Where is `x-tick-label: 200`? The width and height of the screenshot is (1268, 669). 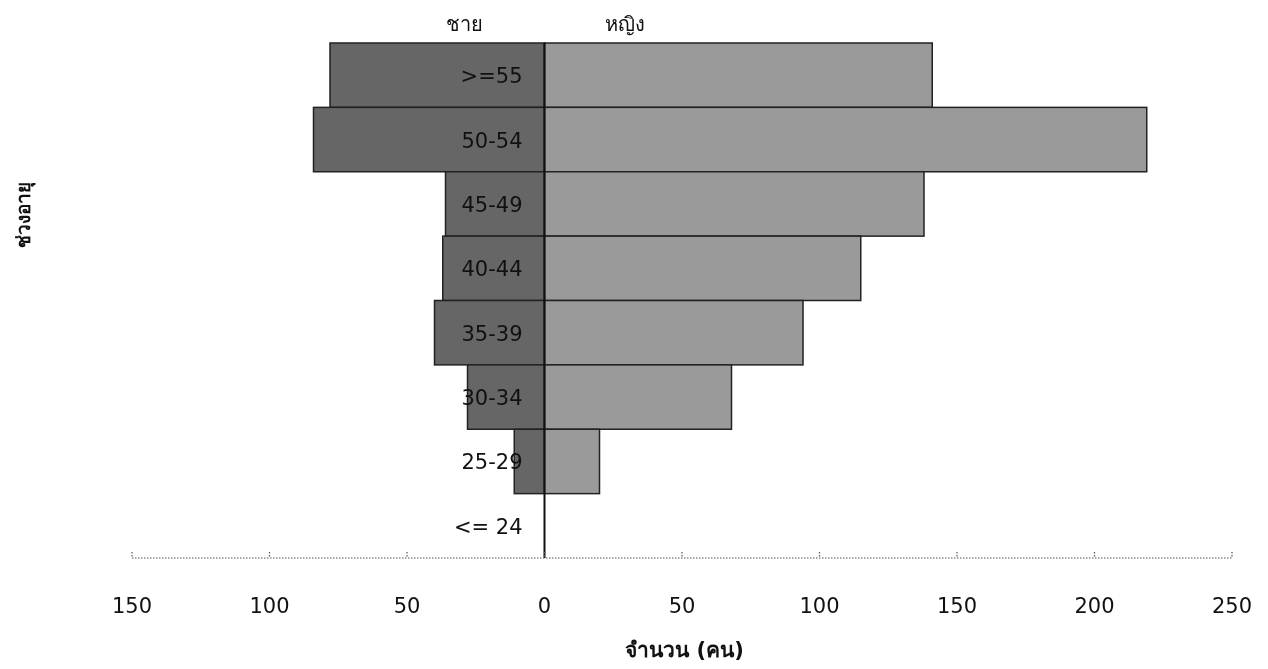 x-tick-label: 200 is located at coordinates (1094, 606).